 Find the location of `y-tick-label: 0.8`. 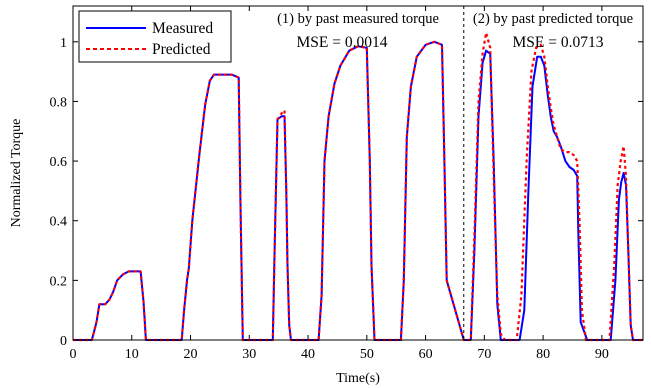

y-tick-label: 0.8 is located at coordinates (59, 102).